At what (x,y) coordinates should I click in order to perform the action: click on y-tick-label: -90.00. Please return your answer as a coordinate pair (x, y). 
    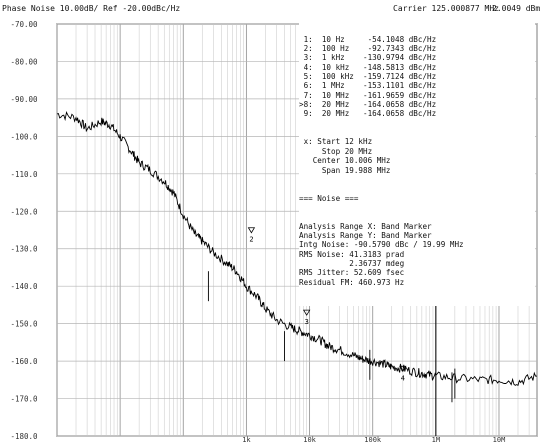
    Looking at the image, I should click on (24, 99).